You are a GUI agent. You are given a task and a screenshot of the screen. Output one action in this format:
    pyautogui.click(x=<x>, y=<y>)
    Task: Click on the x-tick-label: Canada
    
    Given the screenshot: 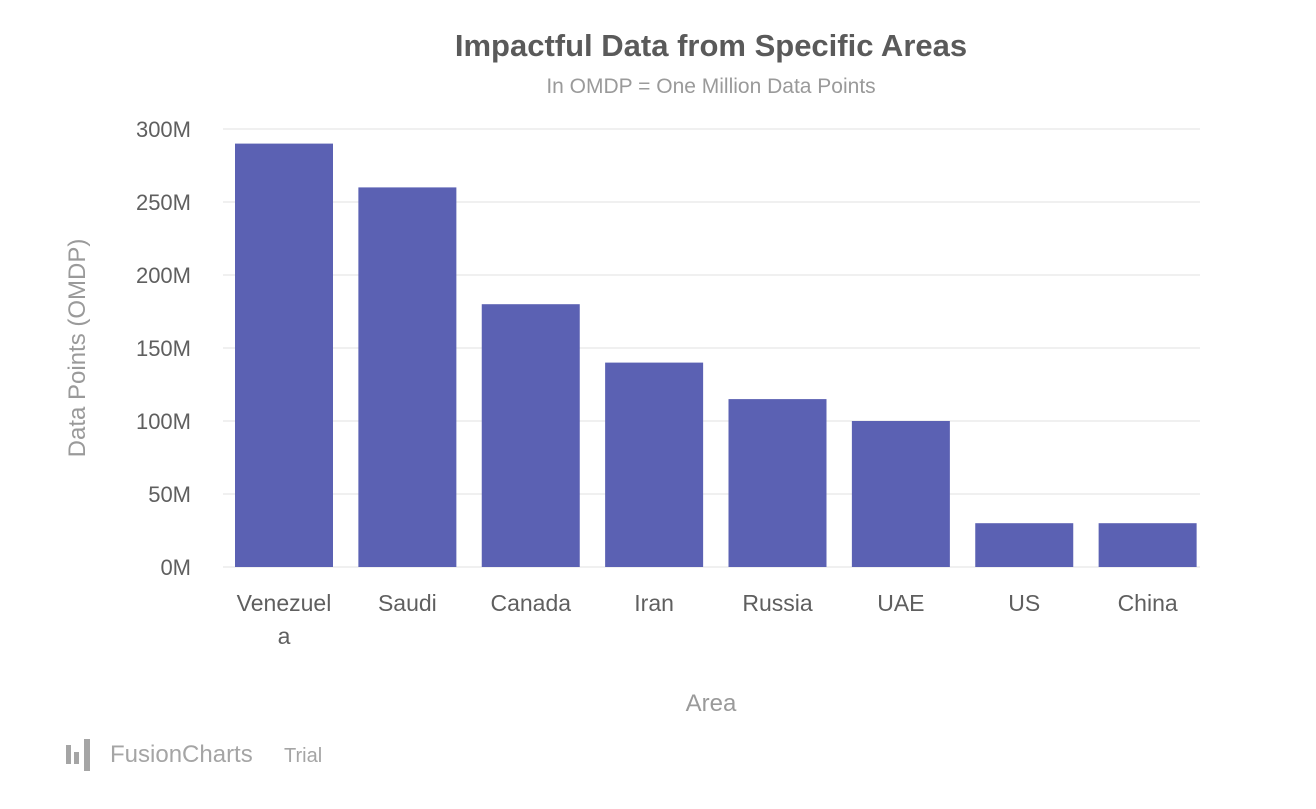 What is the action you would take?
    pyautogui.click(x=530, y=603)
    